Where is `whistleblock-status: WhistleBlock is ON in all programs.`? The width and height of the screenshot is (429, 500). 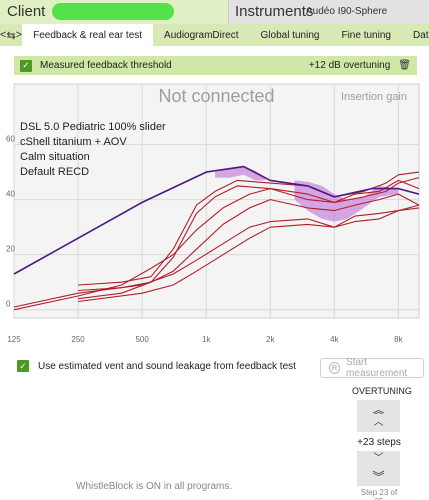 whistleblock-status: WhistleBlock is ON in all programs. is located at coordinates (154, 486).